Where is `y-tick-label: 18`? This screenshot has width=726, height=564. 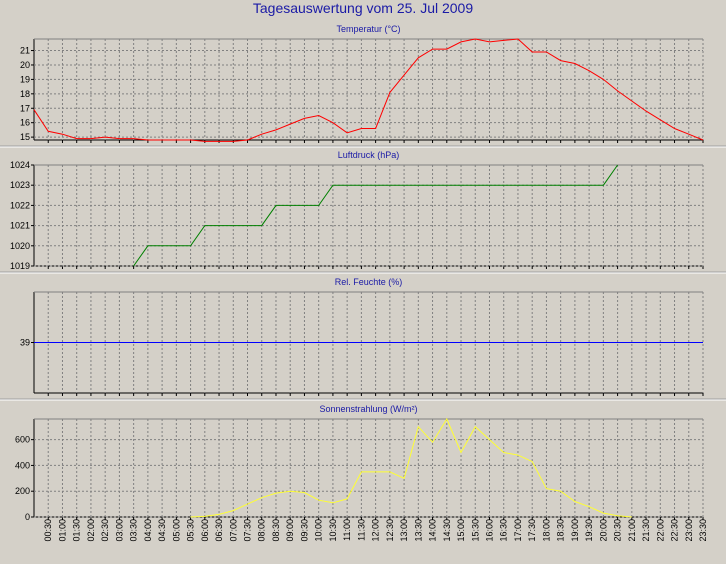
y-tick-label: 18 is located at coordinates (25, 94).